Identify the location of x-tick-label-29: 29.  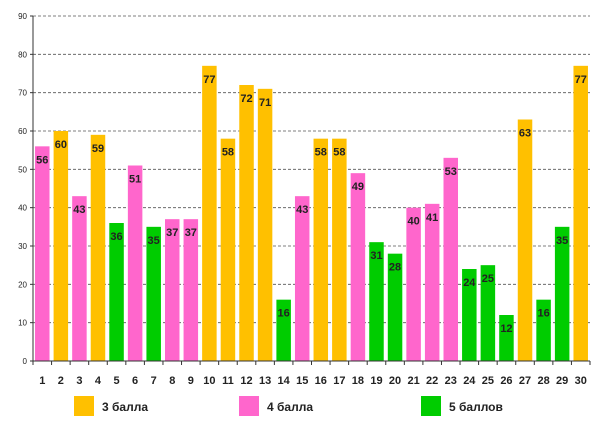
(562, 381).